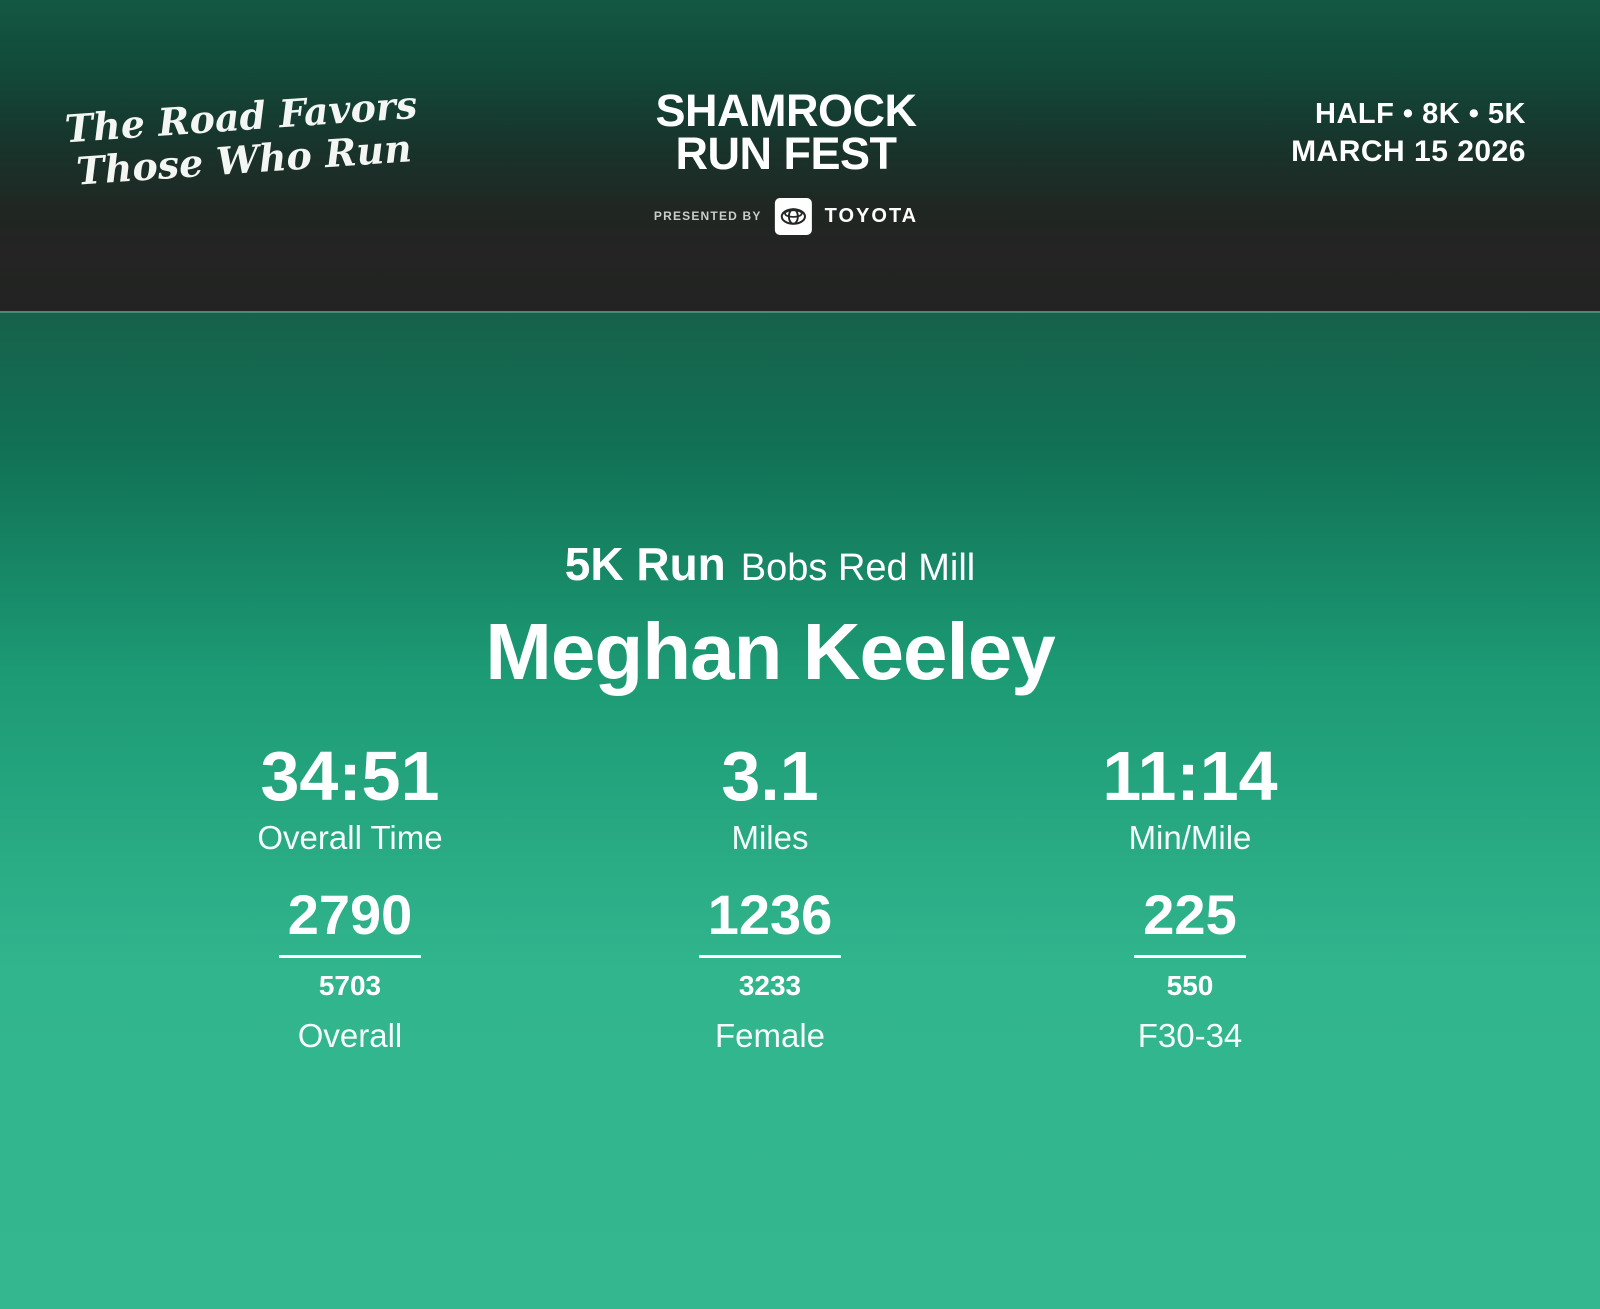 The height and width of the screenshot is (1309, 1600). What do you see at coordinates (770, 651) in the screenshot?
I see `athlete-name: Meghan Keeley` at bounding box center [770, 651].